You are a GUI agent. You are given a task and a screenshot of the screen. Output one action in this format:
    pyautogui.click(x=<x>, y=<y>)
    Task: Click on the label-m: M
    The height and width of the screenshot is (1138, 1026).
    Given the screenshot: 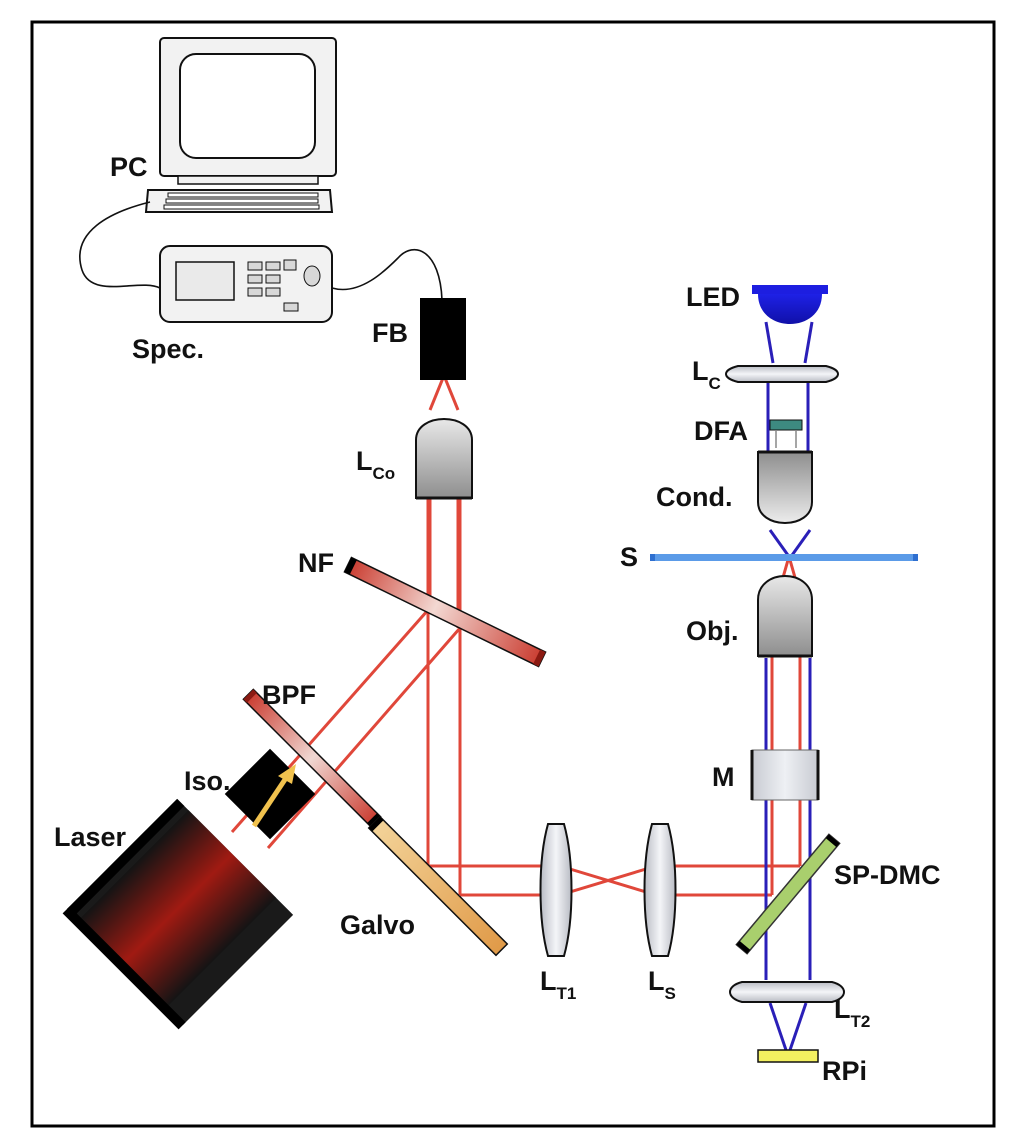 What is the action you would take?
    pyautogui.click(x=723, y=777)
    